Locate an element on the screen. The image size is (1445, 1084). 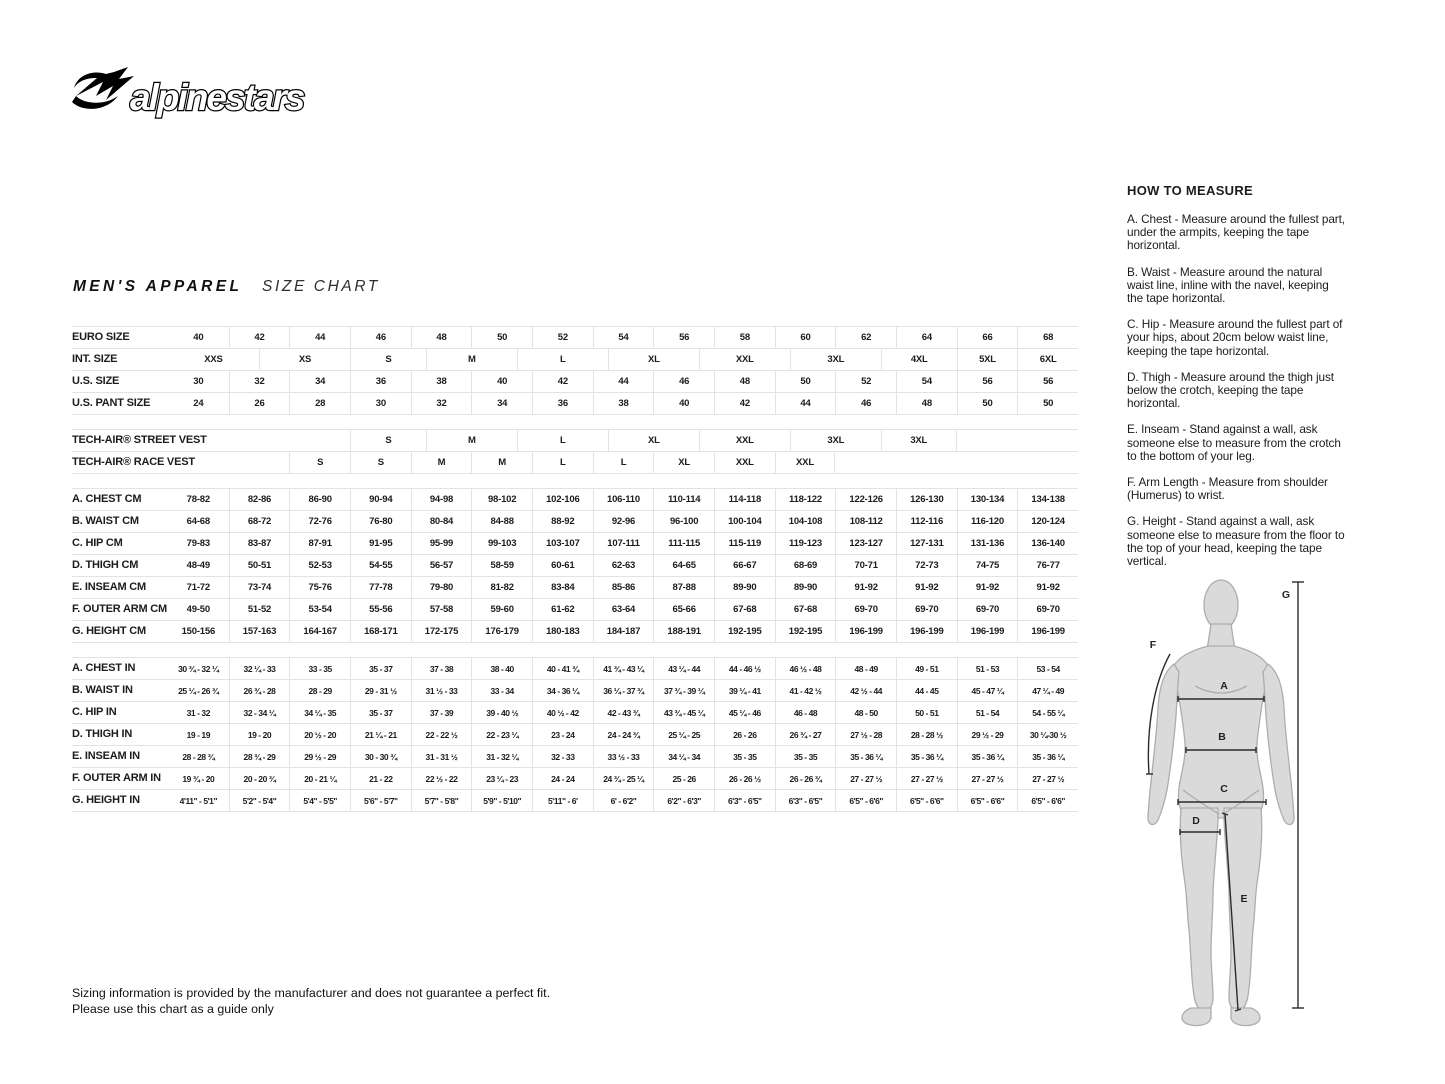
size-cell: 88-92 is located at coordinates (562, 521).